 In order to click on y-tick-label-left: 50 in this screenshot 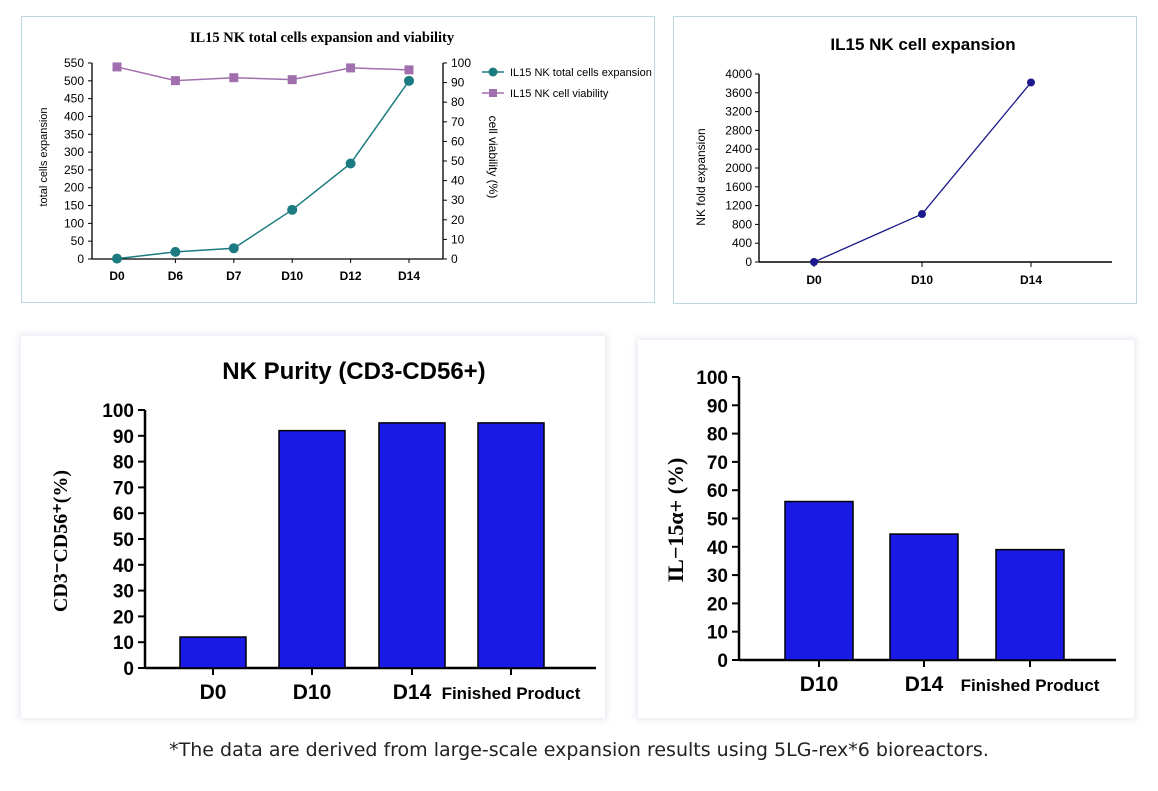, I will do `click(78, 241)`.